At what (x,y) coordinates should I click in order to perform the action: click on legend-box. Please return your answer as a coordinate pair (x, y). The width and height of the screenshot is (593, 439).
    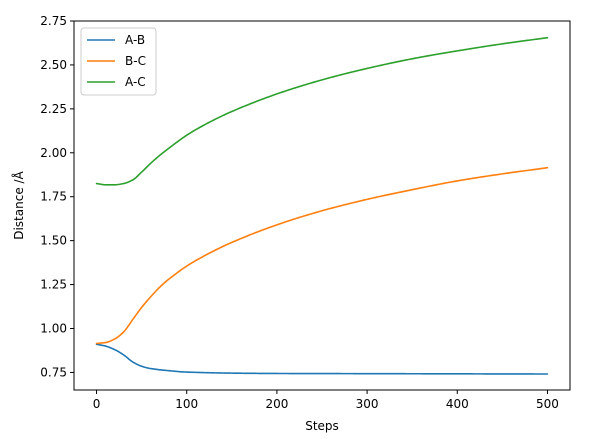
    Looking at the image, I should click on (118, 61).